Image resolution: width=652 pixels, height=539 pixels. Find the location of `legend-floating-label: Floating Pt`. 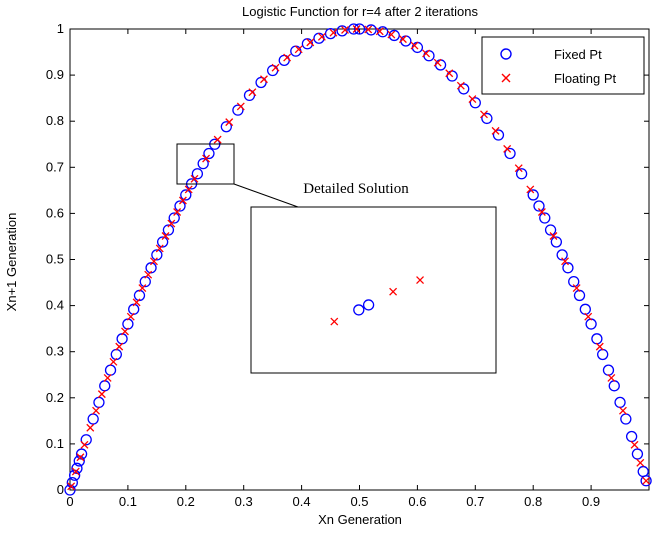

legend-floating-label: Floating Pt is located at coordinates (585, 78).